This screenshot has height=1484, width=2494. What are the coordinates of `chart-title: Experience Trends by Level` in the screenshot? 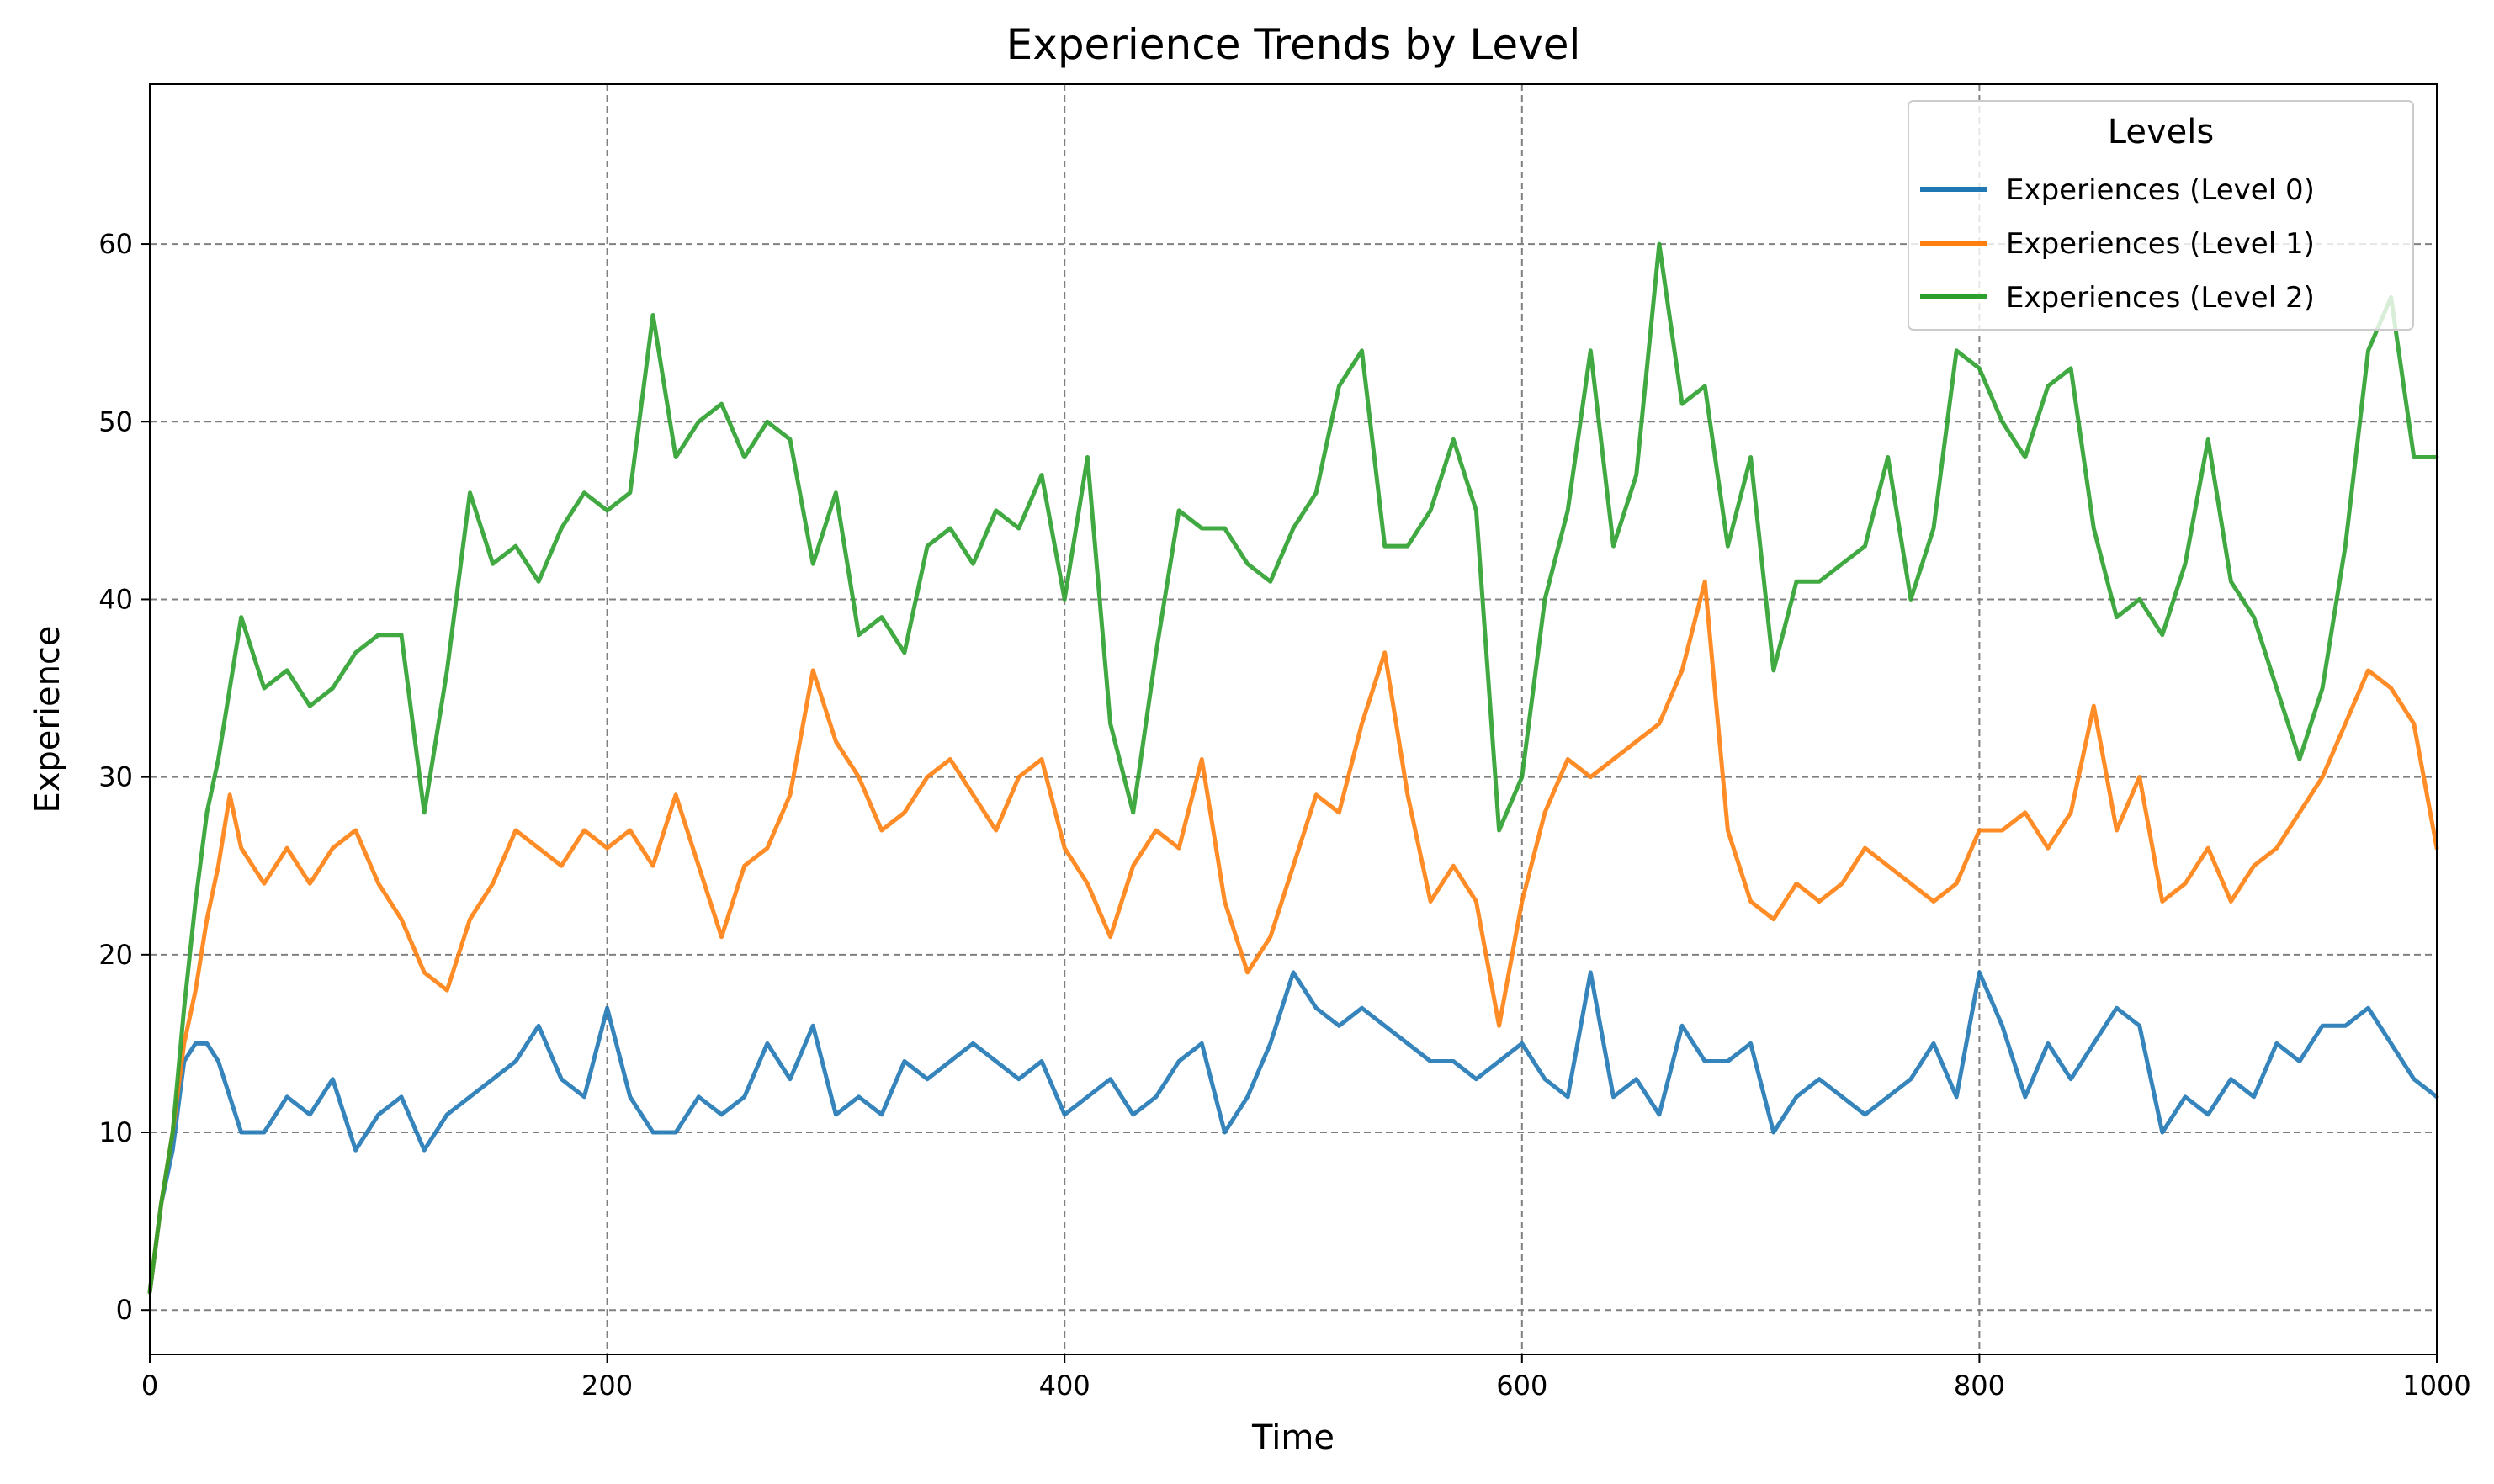 It's located at (1293, 44).